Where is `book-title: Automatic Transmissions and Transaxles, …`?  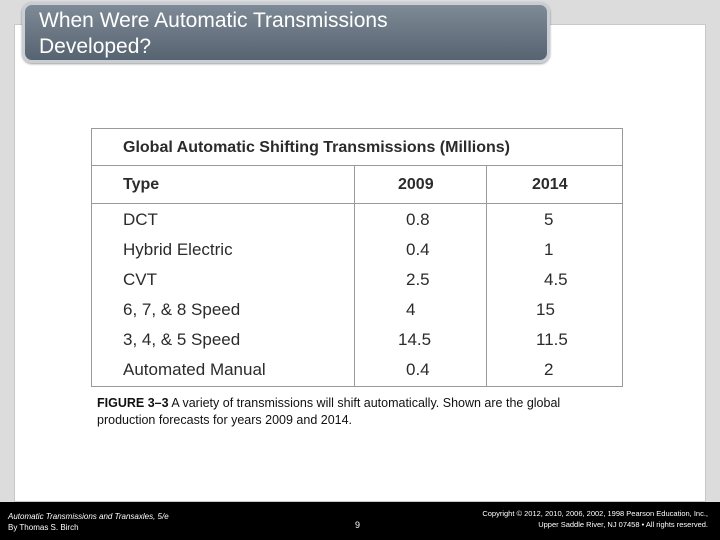 book-title: Automatic Transmissions and Transaxles, … is located at coordinates (88, 516).